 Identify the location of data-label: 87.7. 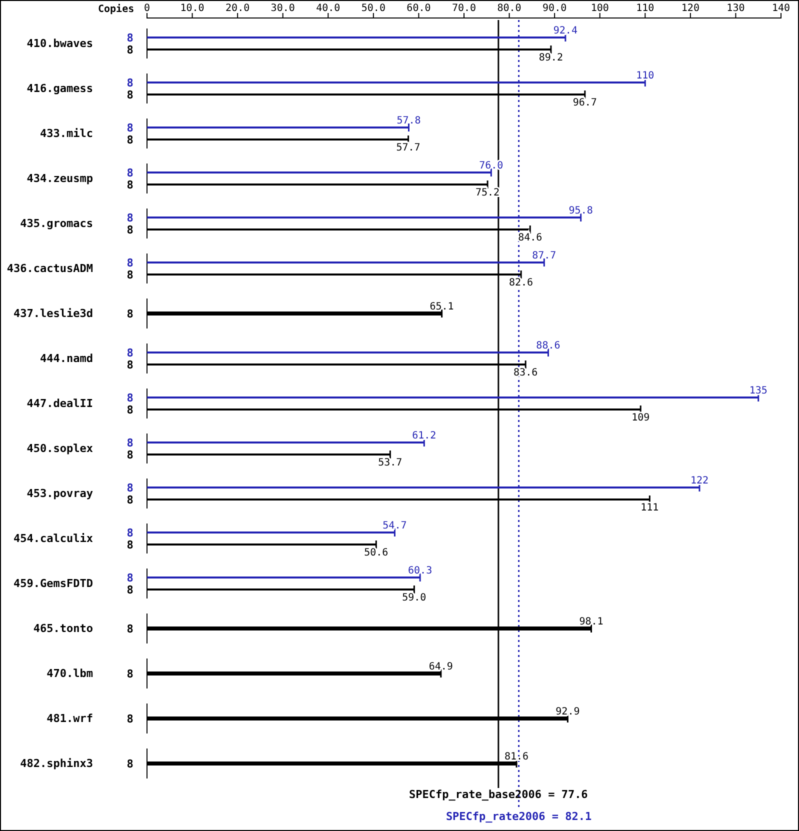
(544, 256).